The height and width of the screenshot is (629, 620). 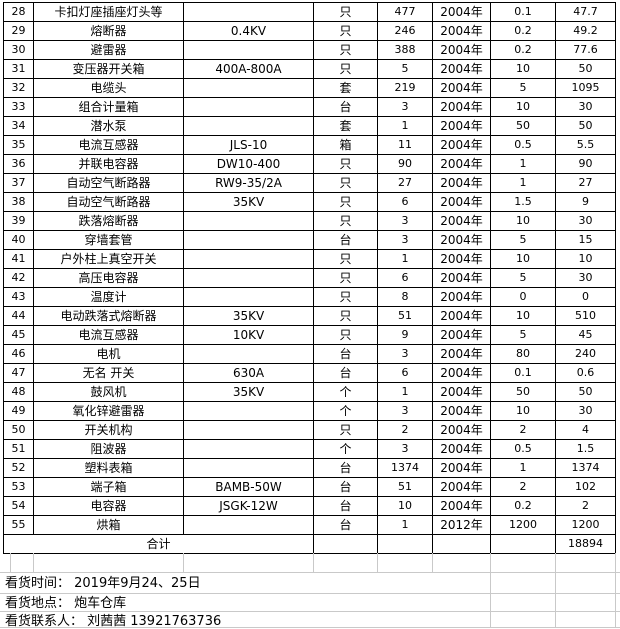 What do you see at coordinates (405, 487) in the screenshot?
I see `cell-qty: 51` at bounding box center [405, 487].